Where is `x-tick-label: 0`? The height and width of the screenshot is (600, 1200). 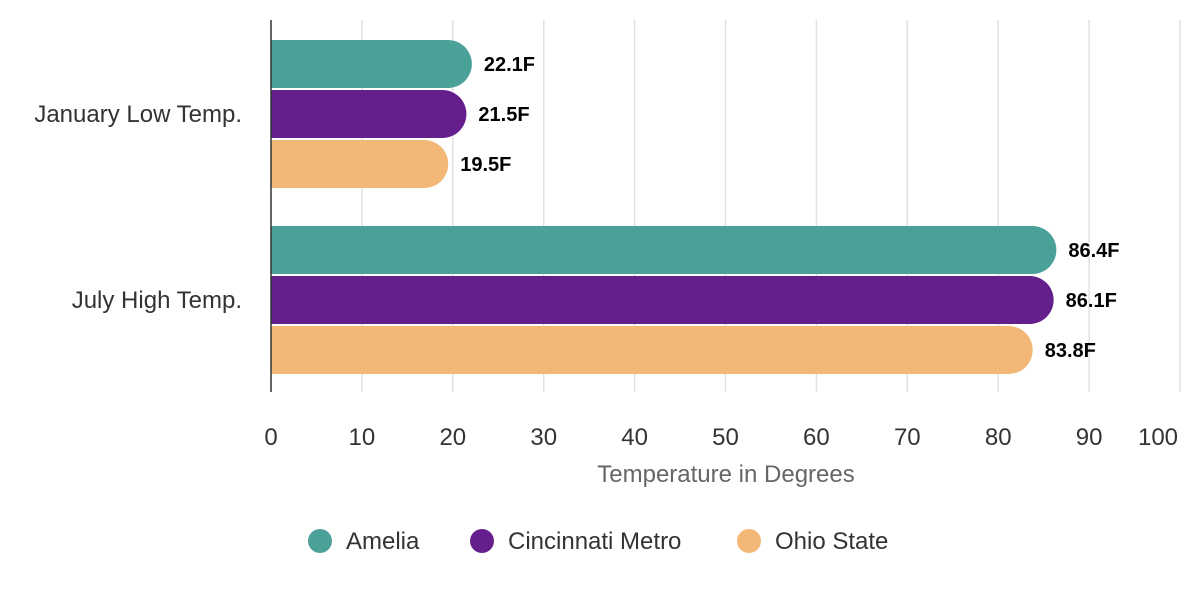
x-tick-label: 0 is located at coordinates (270, 437).